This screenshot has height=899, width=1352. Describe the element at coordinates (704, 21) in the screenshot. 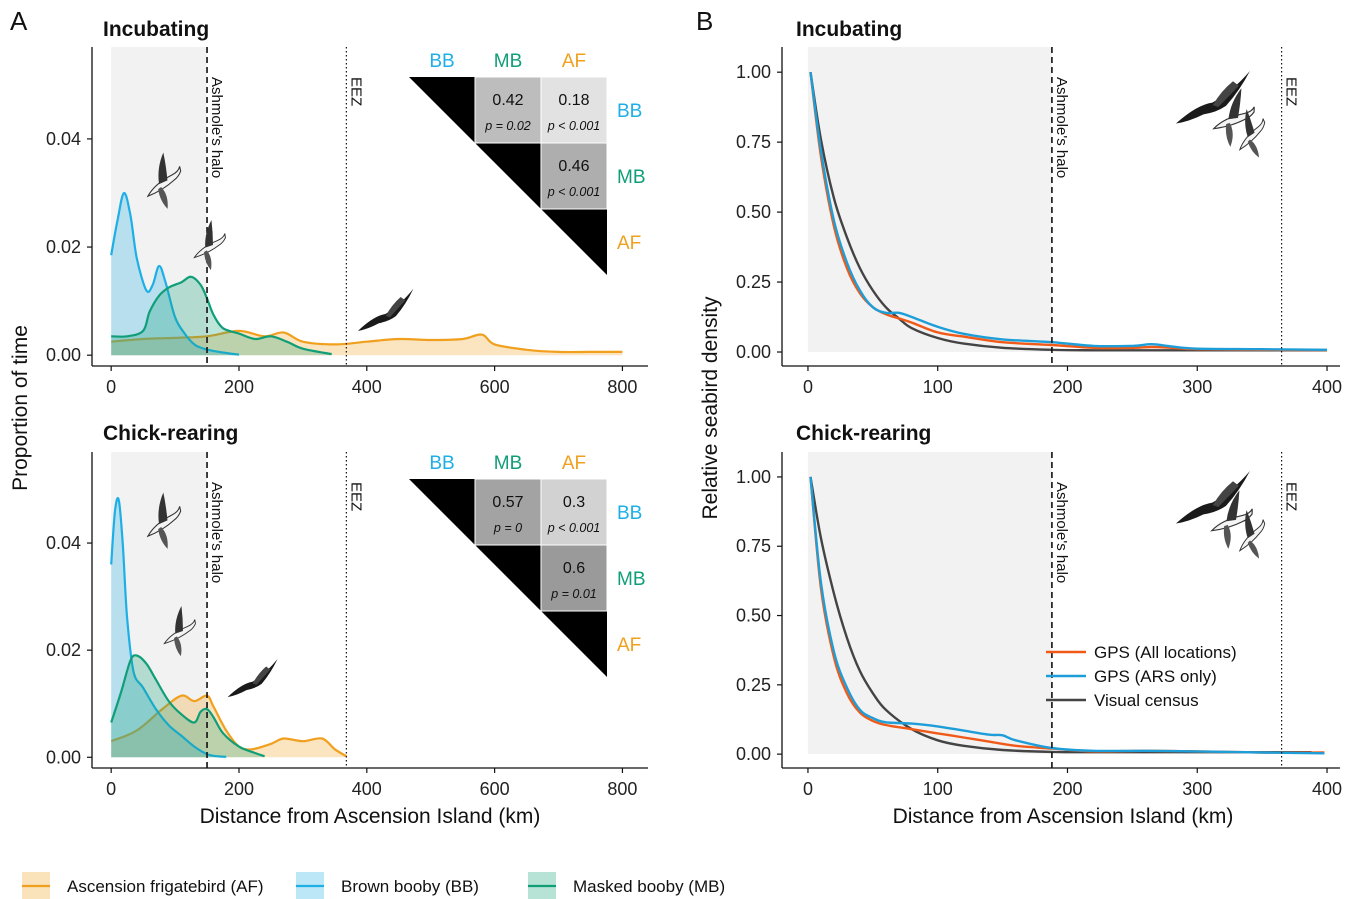

I see `panel-label-b: B` at that location.